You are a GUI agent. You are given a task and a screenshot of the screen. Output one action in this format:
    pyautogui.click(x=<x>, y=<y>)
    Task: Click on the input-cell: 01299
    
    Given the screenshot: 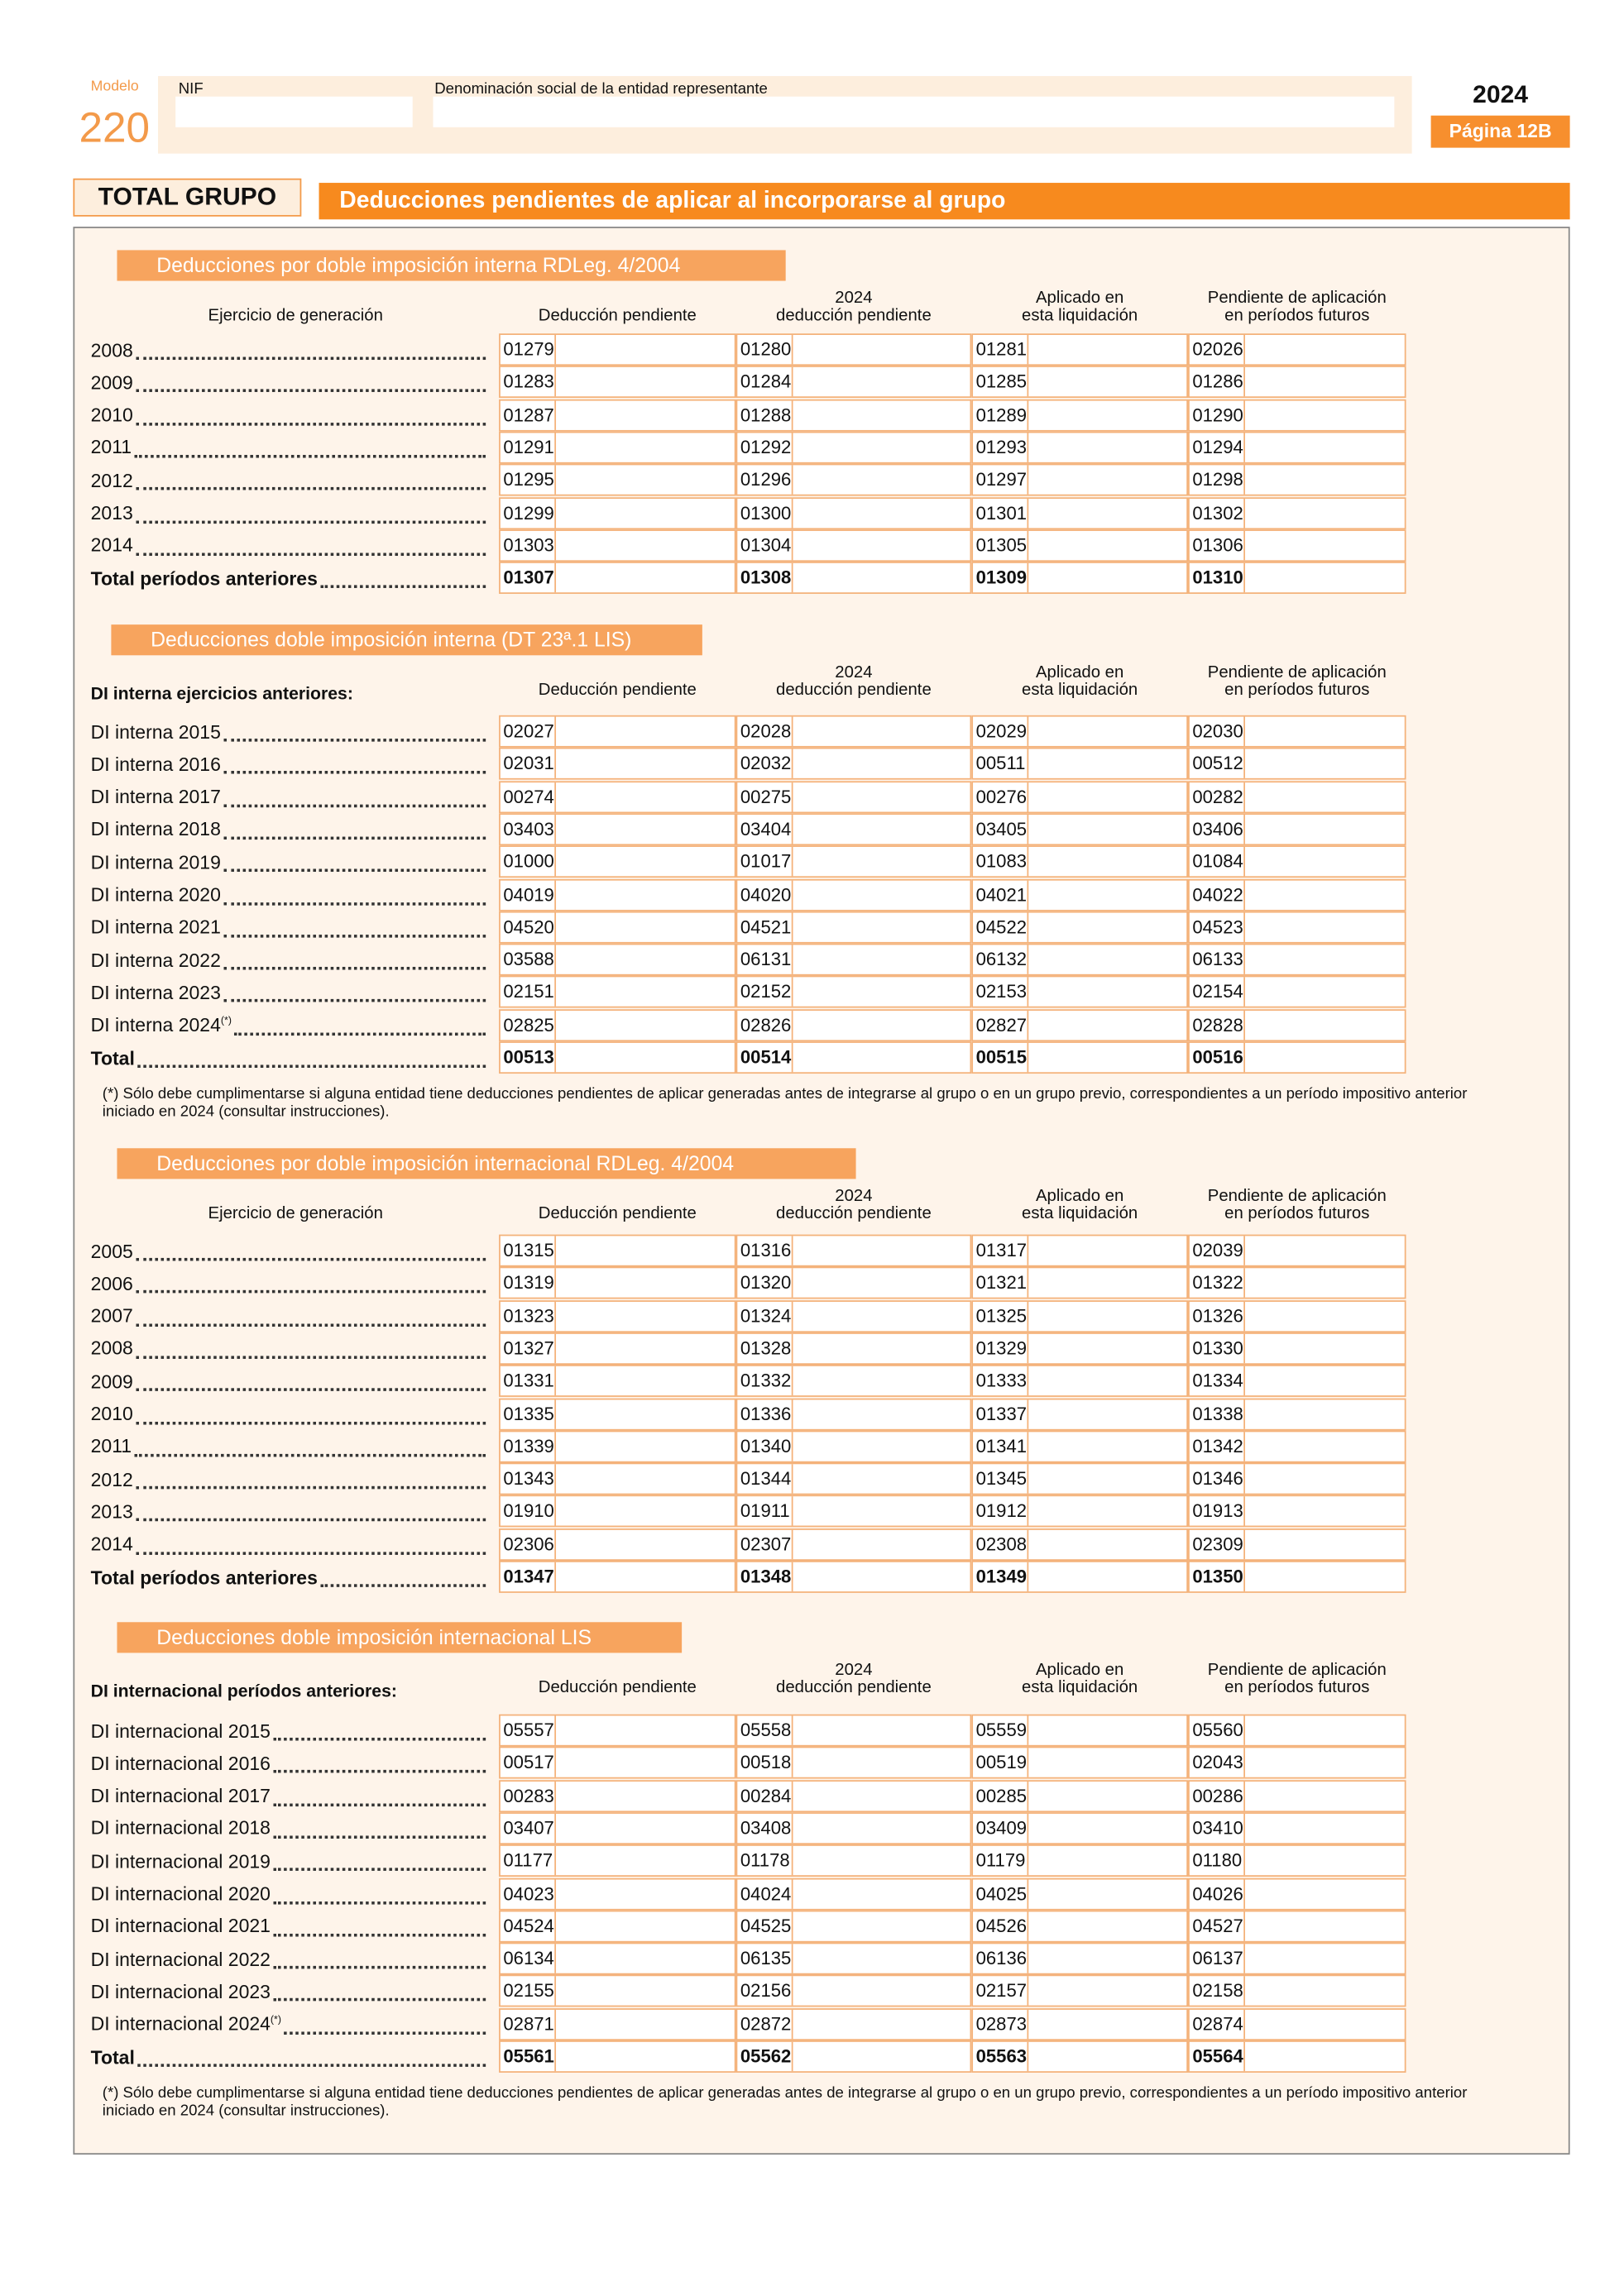 What is the action you would take?
    pyautogui.click(x=617, y=512)
    